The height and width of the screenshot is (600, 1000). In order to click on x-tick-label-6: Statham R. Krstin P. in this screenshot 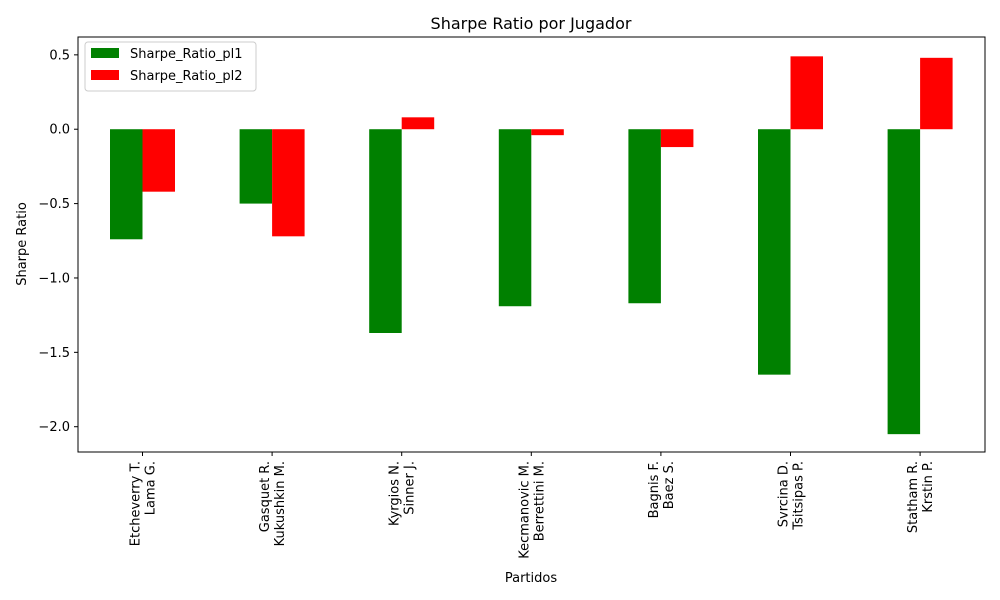, I will do `click(921, 497)`.